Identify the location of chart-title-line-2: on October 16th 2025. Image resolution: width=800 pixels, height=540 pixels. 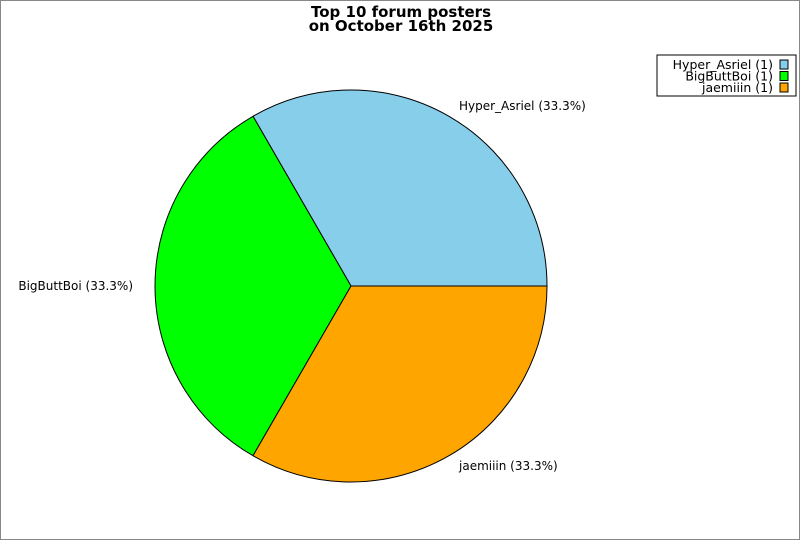
(401, 26).